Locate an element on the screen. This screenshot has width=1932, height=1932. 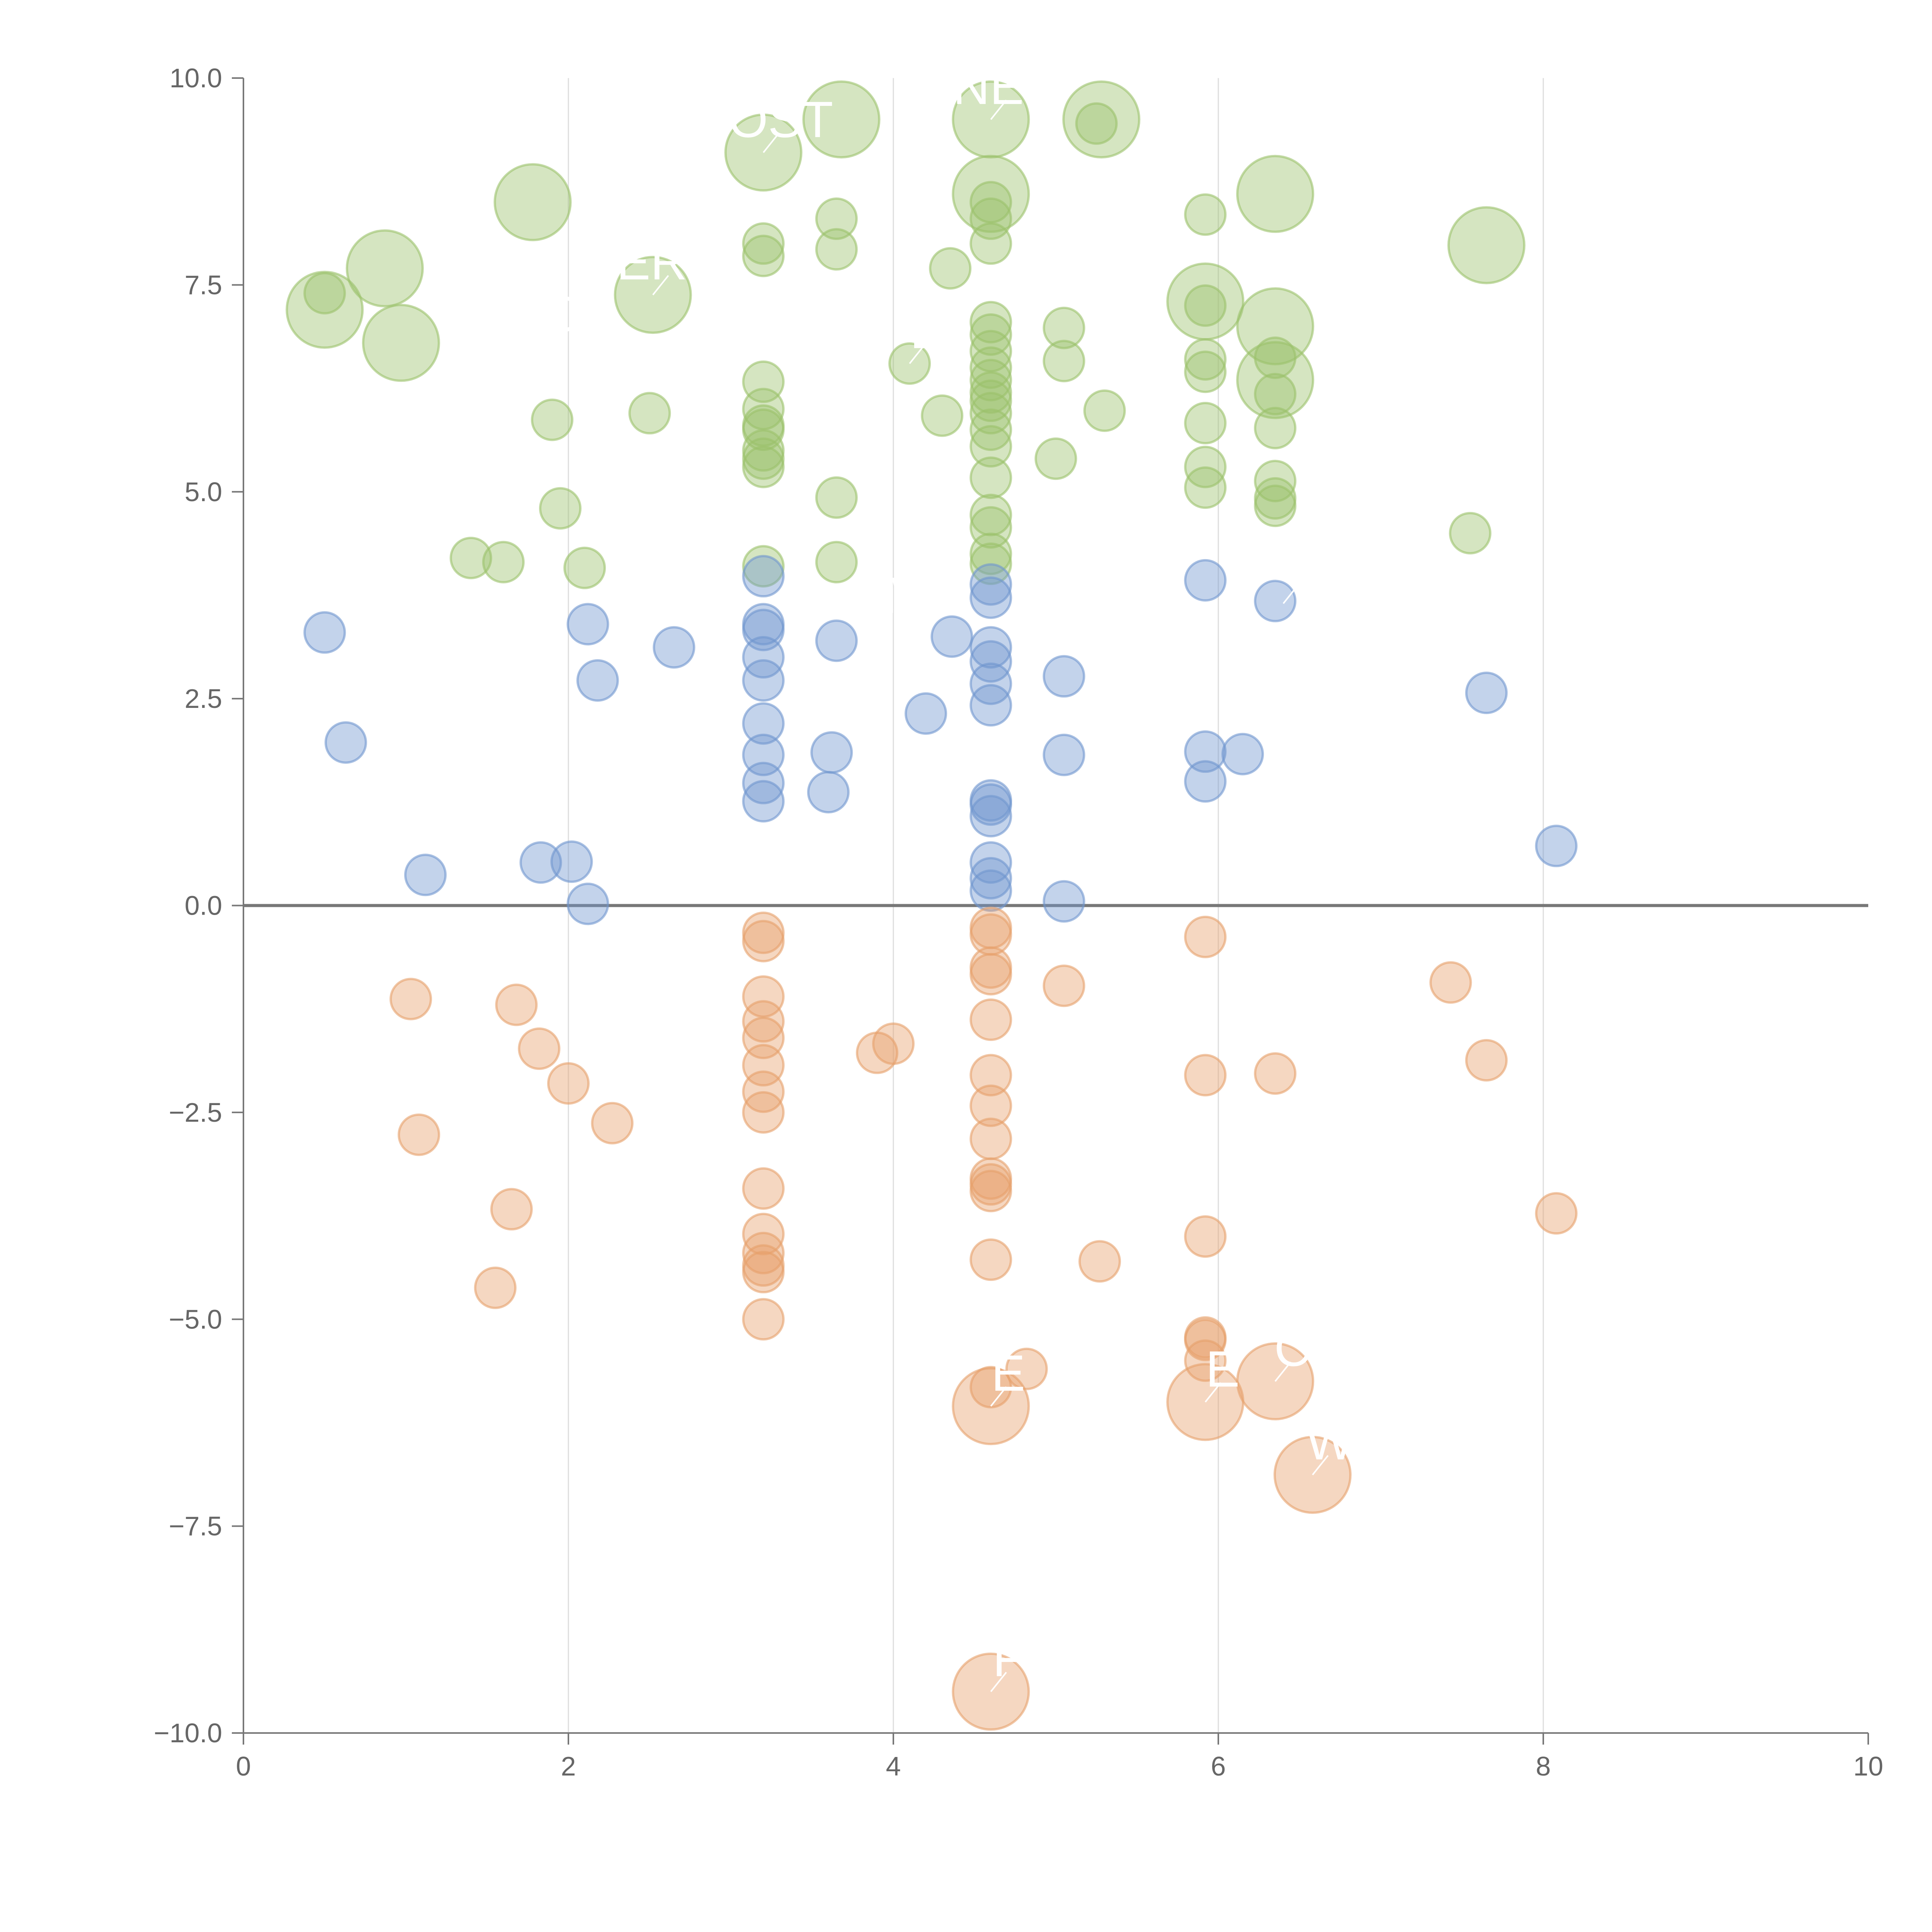
point-label: OST is located at coordinates (780, 120).